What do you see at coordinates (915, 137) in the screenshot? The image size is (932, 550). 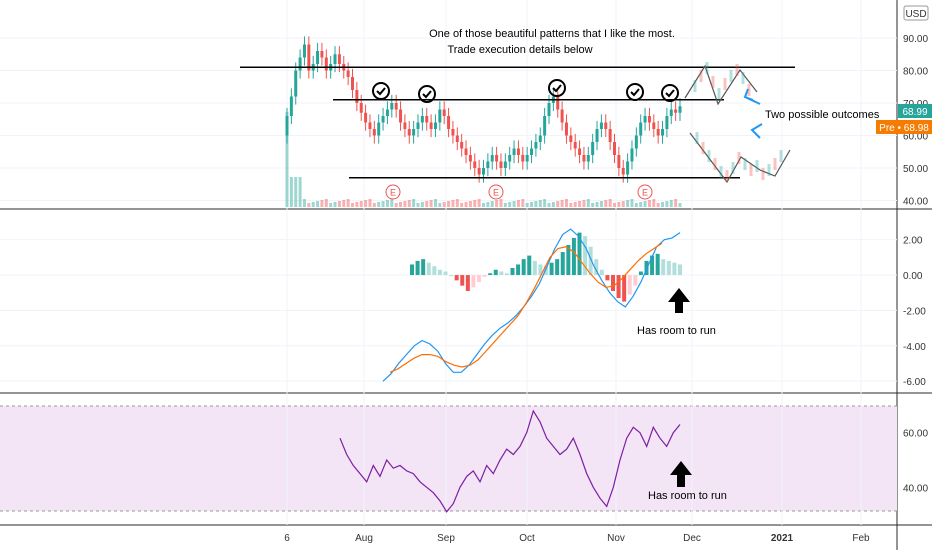 I see `price-tick-label: 60.00` at bounding box center [915, 137].